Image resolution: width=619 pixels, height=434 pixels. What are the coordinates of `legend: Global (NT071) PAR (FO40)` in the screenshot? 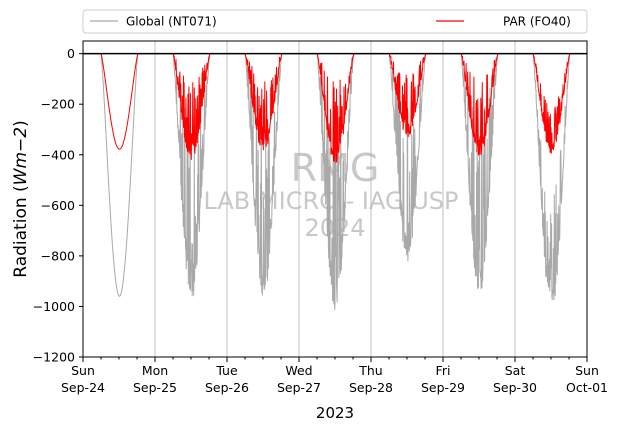 It's located at (335, 21).